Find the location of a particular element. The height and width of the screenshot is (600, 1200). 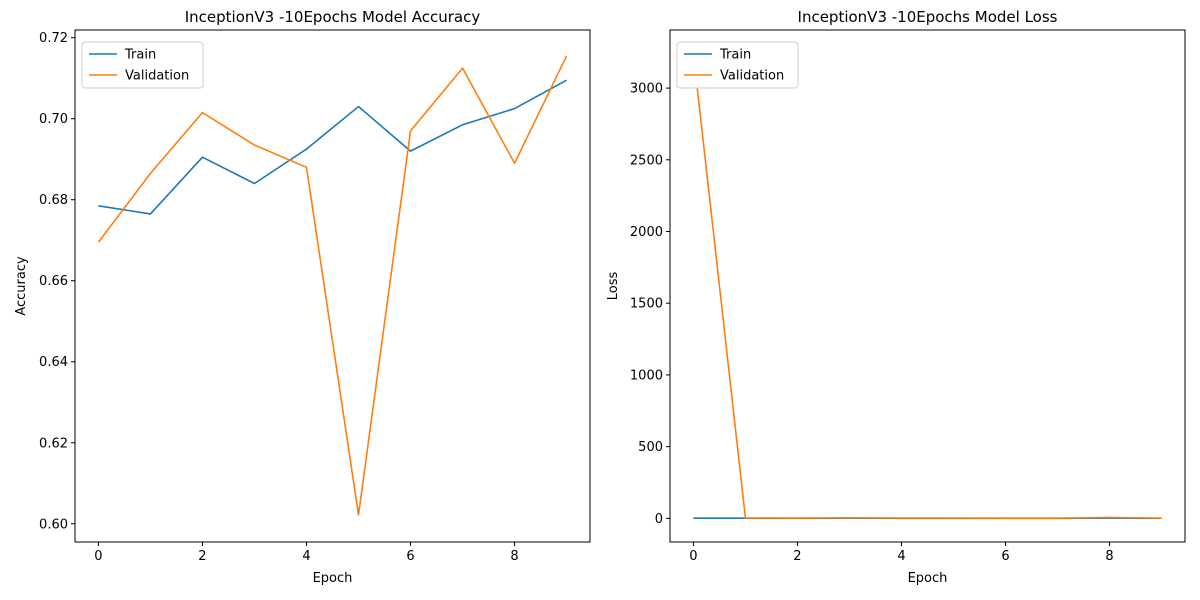

loss-chart-title: InceptionV3 -10Epochs Model Loss is located at coordinates (928, 17).